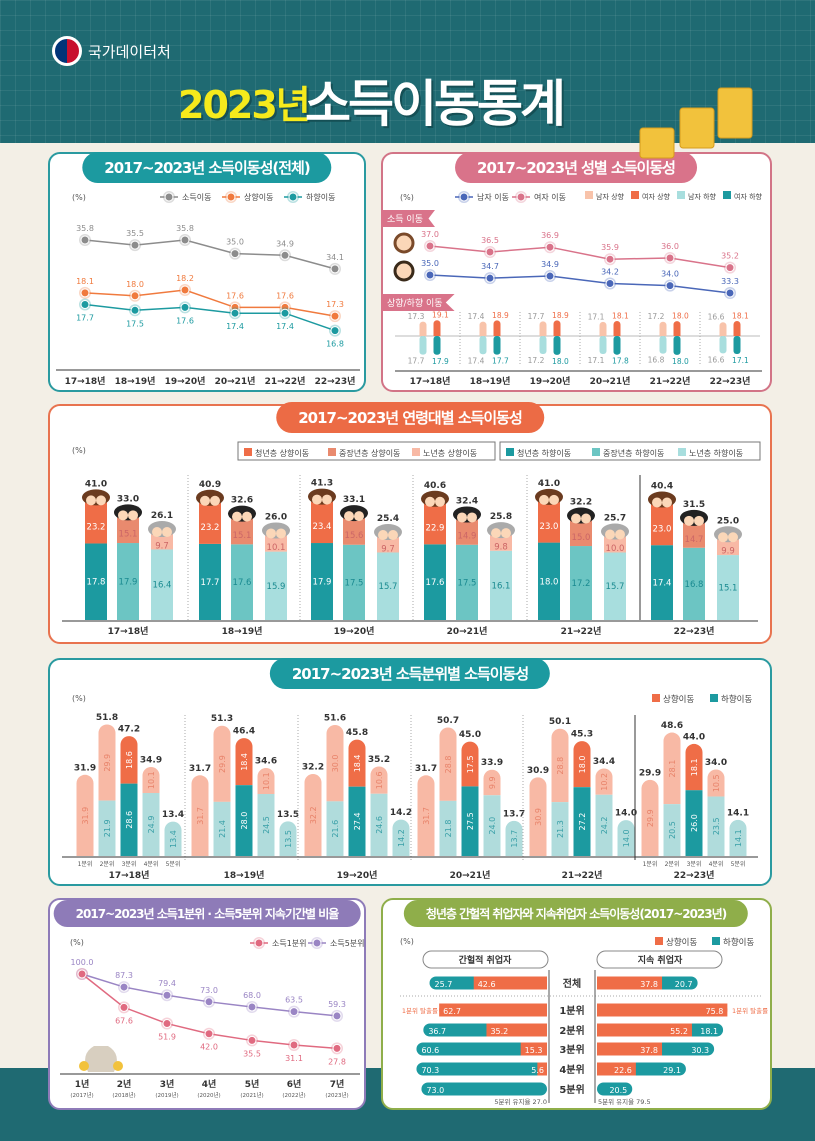 The image size is (815, 1141). Describe the element at coordinates (694, 875) in the screenshot. I see `quintile-category-label: 22→23년` at that location.